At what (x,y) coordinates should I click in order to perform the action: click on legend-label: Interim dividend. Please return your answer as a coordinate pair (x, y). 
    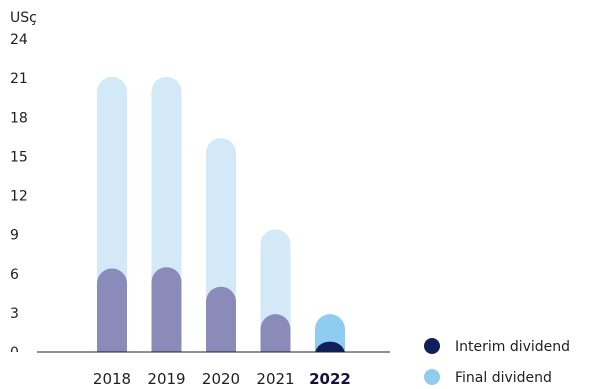
    Looking at the image, I should click on (512, 347).